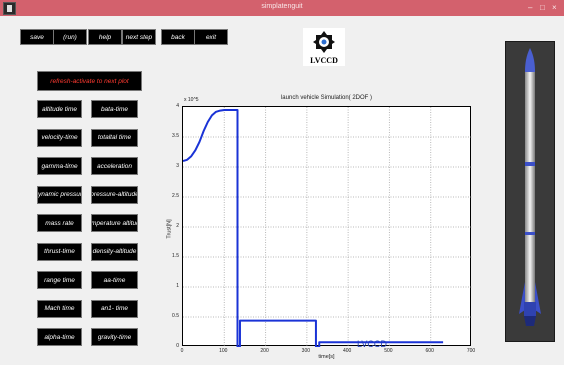 The image size is (564, 365). I want to click on run-button: (run), so click(70, 37).